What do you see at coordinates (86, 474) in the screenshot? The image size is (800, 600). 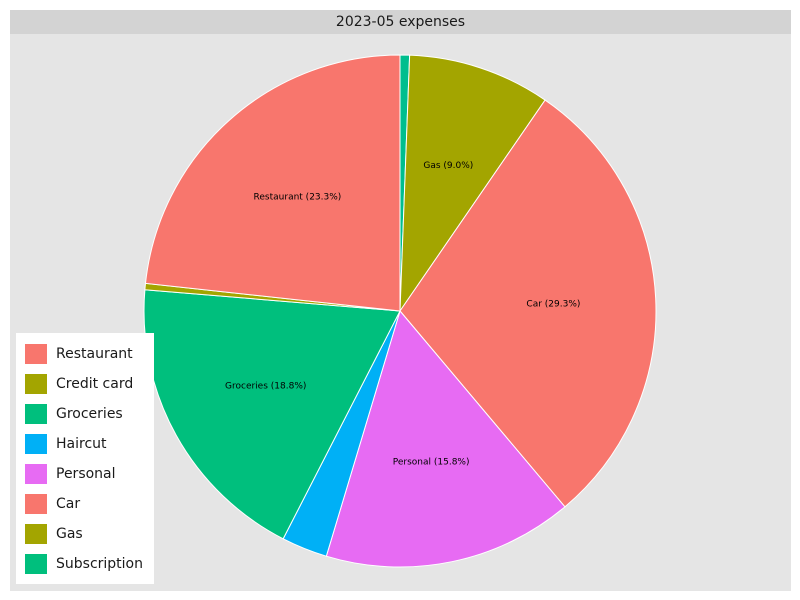 I see `legend-label: Personal` at bounding box center [86, 474].